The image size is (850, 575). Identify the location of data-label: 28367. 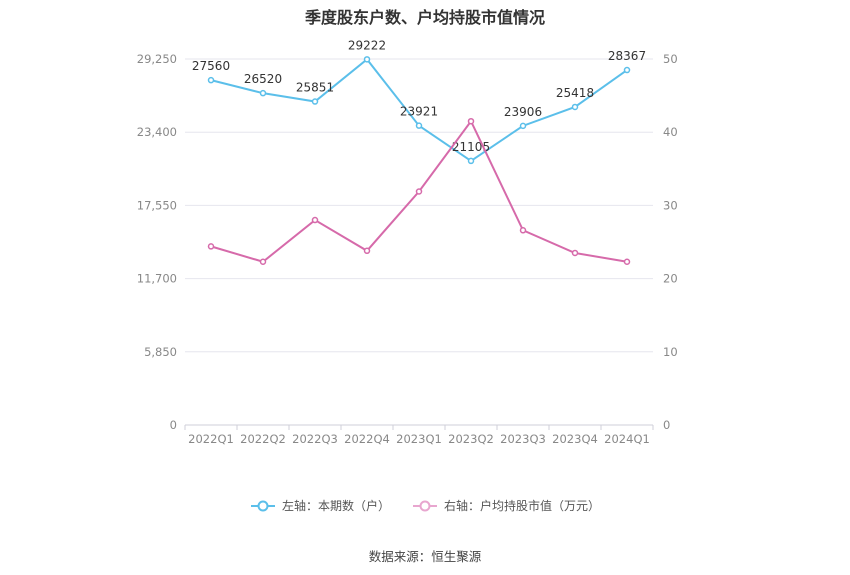
(627, 56).